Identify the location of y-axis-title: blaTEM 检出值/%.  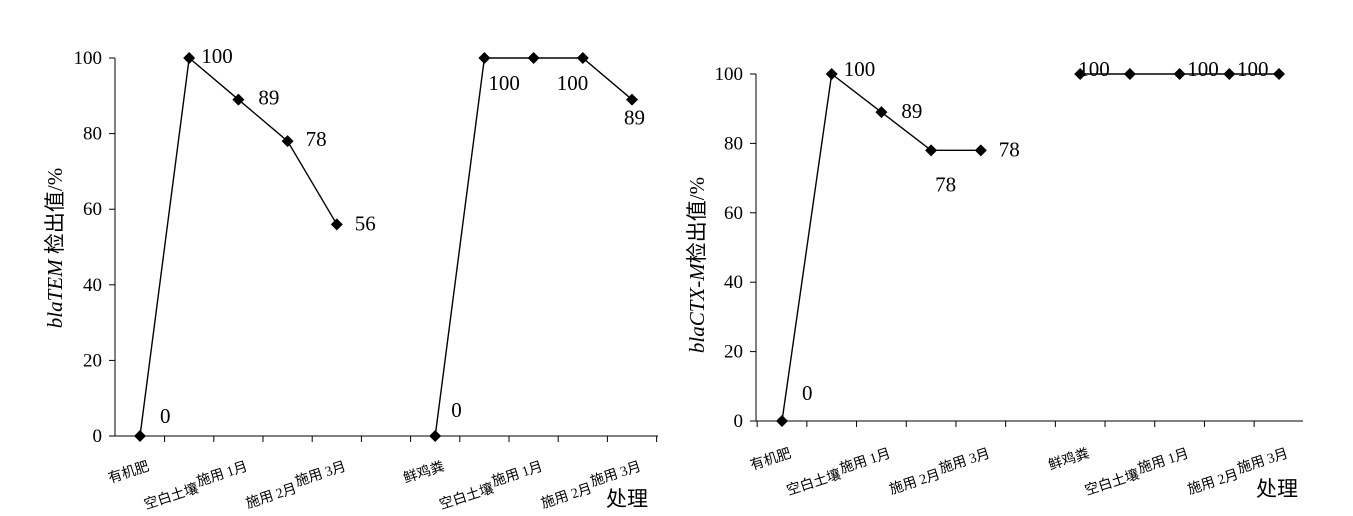
(55, 248).